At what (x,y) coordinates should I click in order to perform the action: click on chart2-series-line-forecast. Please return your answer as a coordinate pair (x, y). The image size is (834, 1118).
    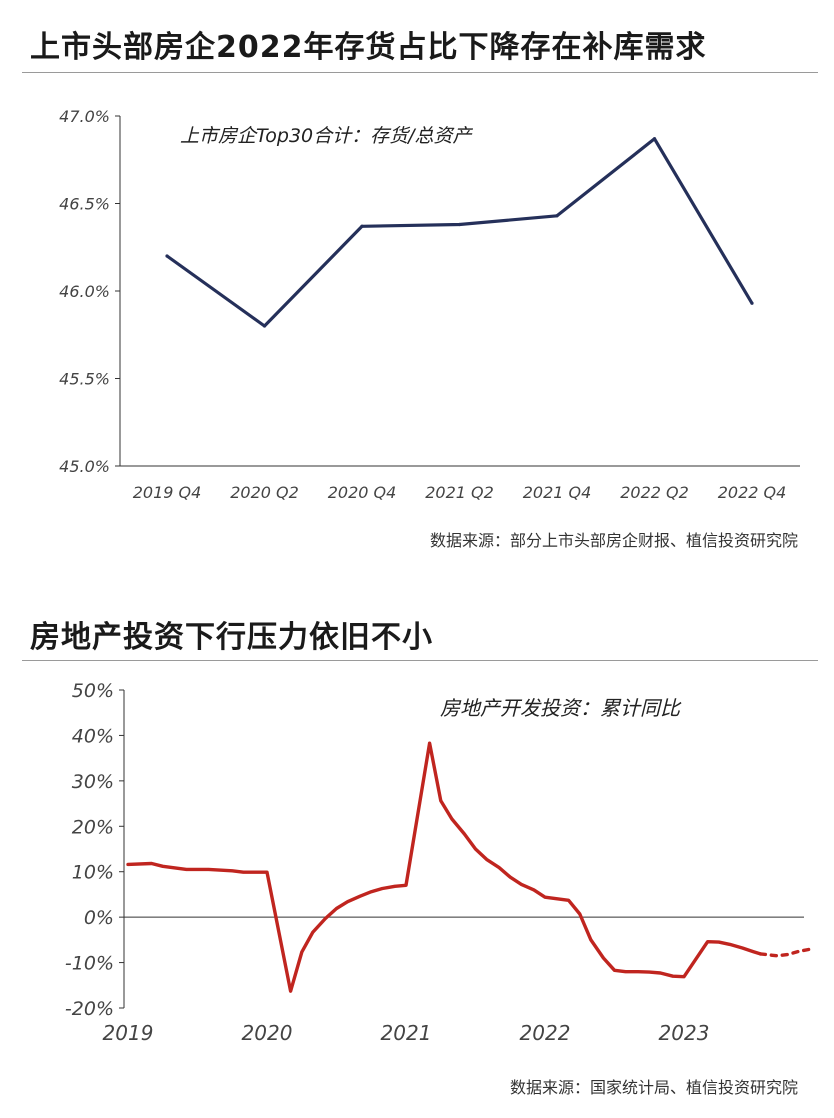
    Looking at the image, I should click on (786, 952).